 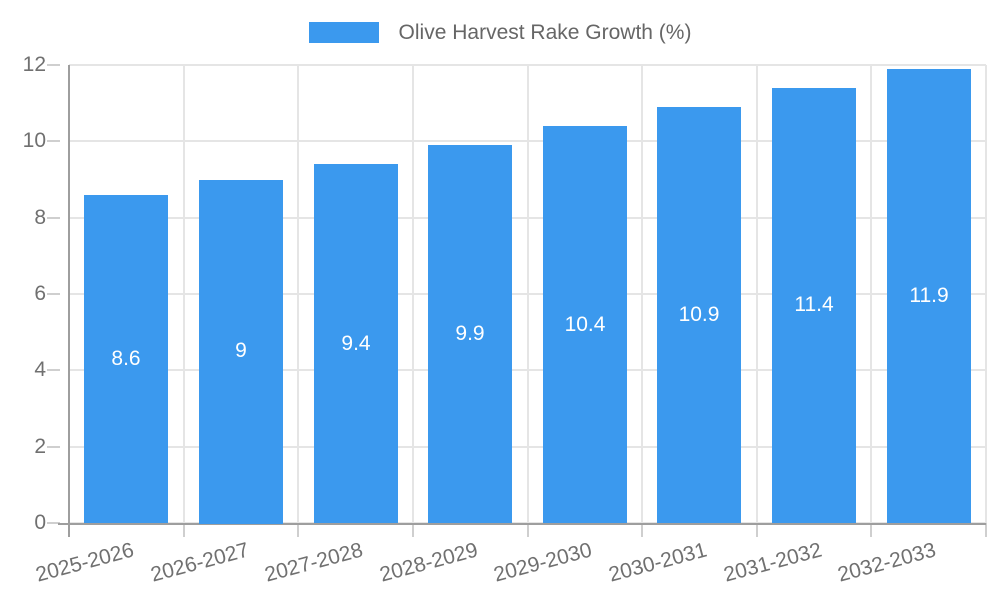 I want to click on x-axis-tick-label: 2025-2026, so click(x=85, y=562).